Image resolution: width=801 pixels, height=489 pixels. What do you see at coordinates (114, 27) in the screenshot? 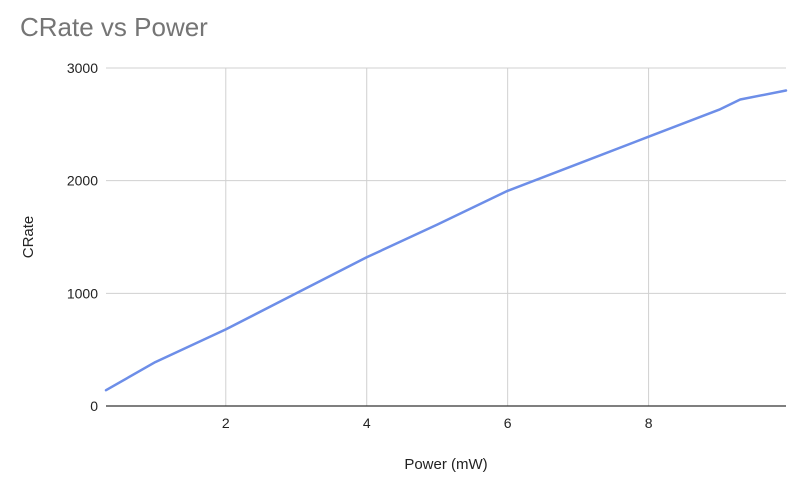
I see `chart-title: CRate vs Power` at bounding box center [114, 27].